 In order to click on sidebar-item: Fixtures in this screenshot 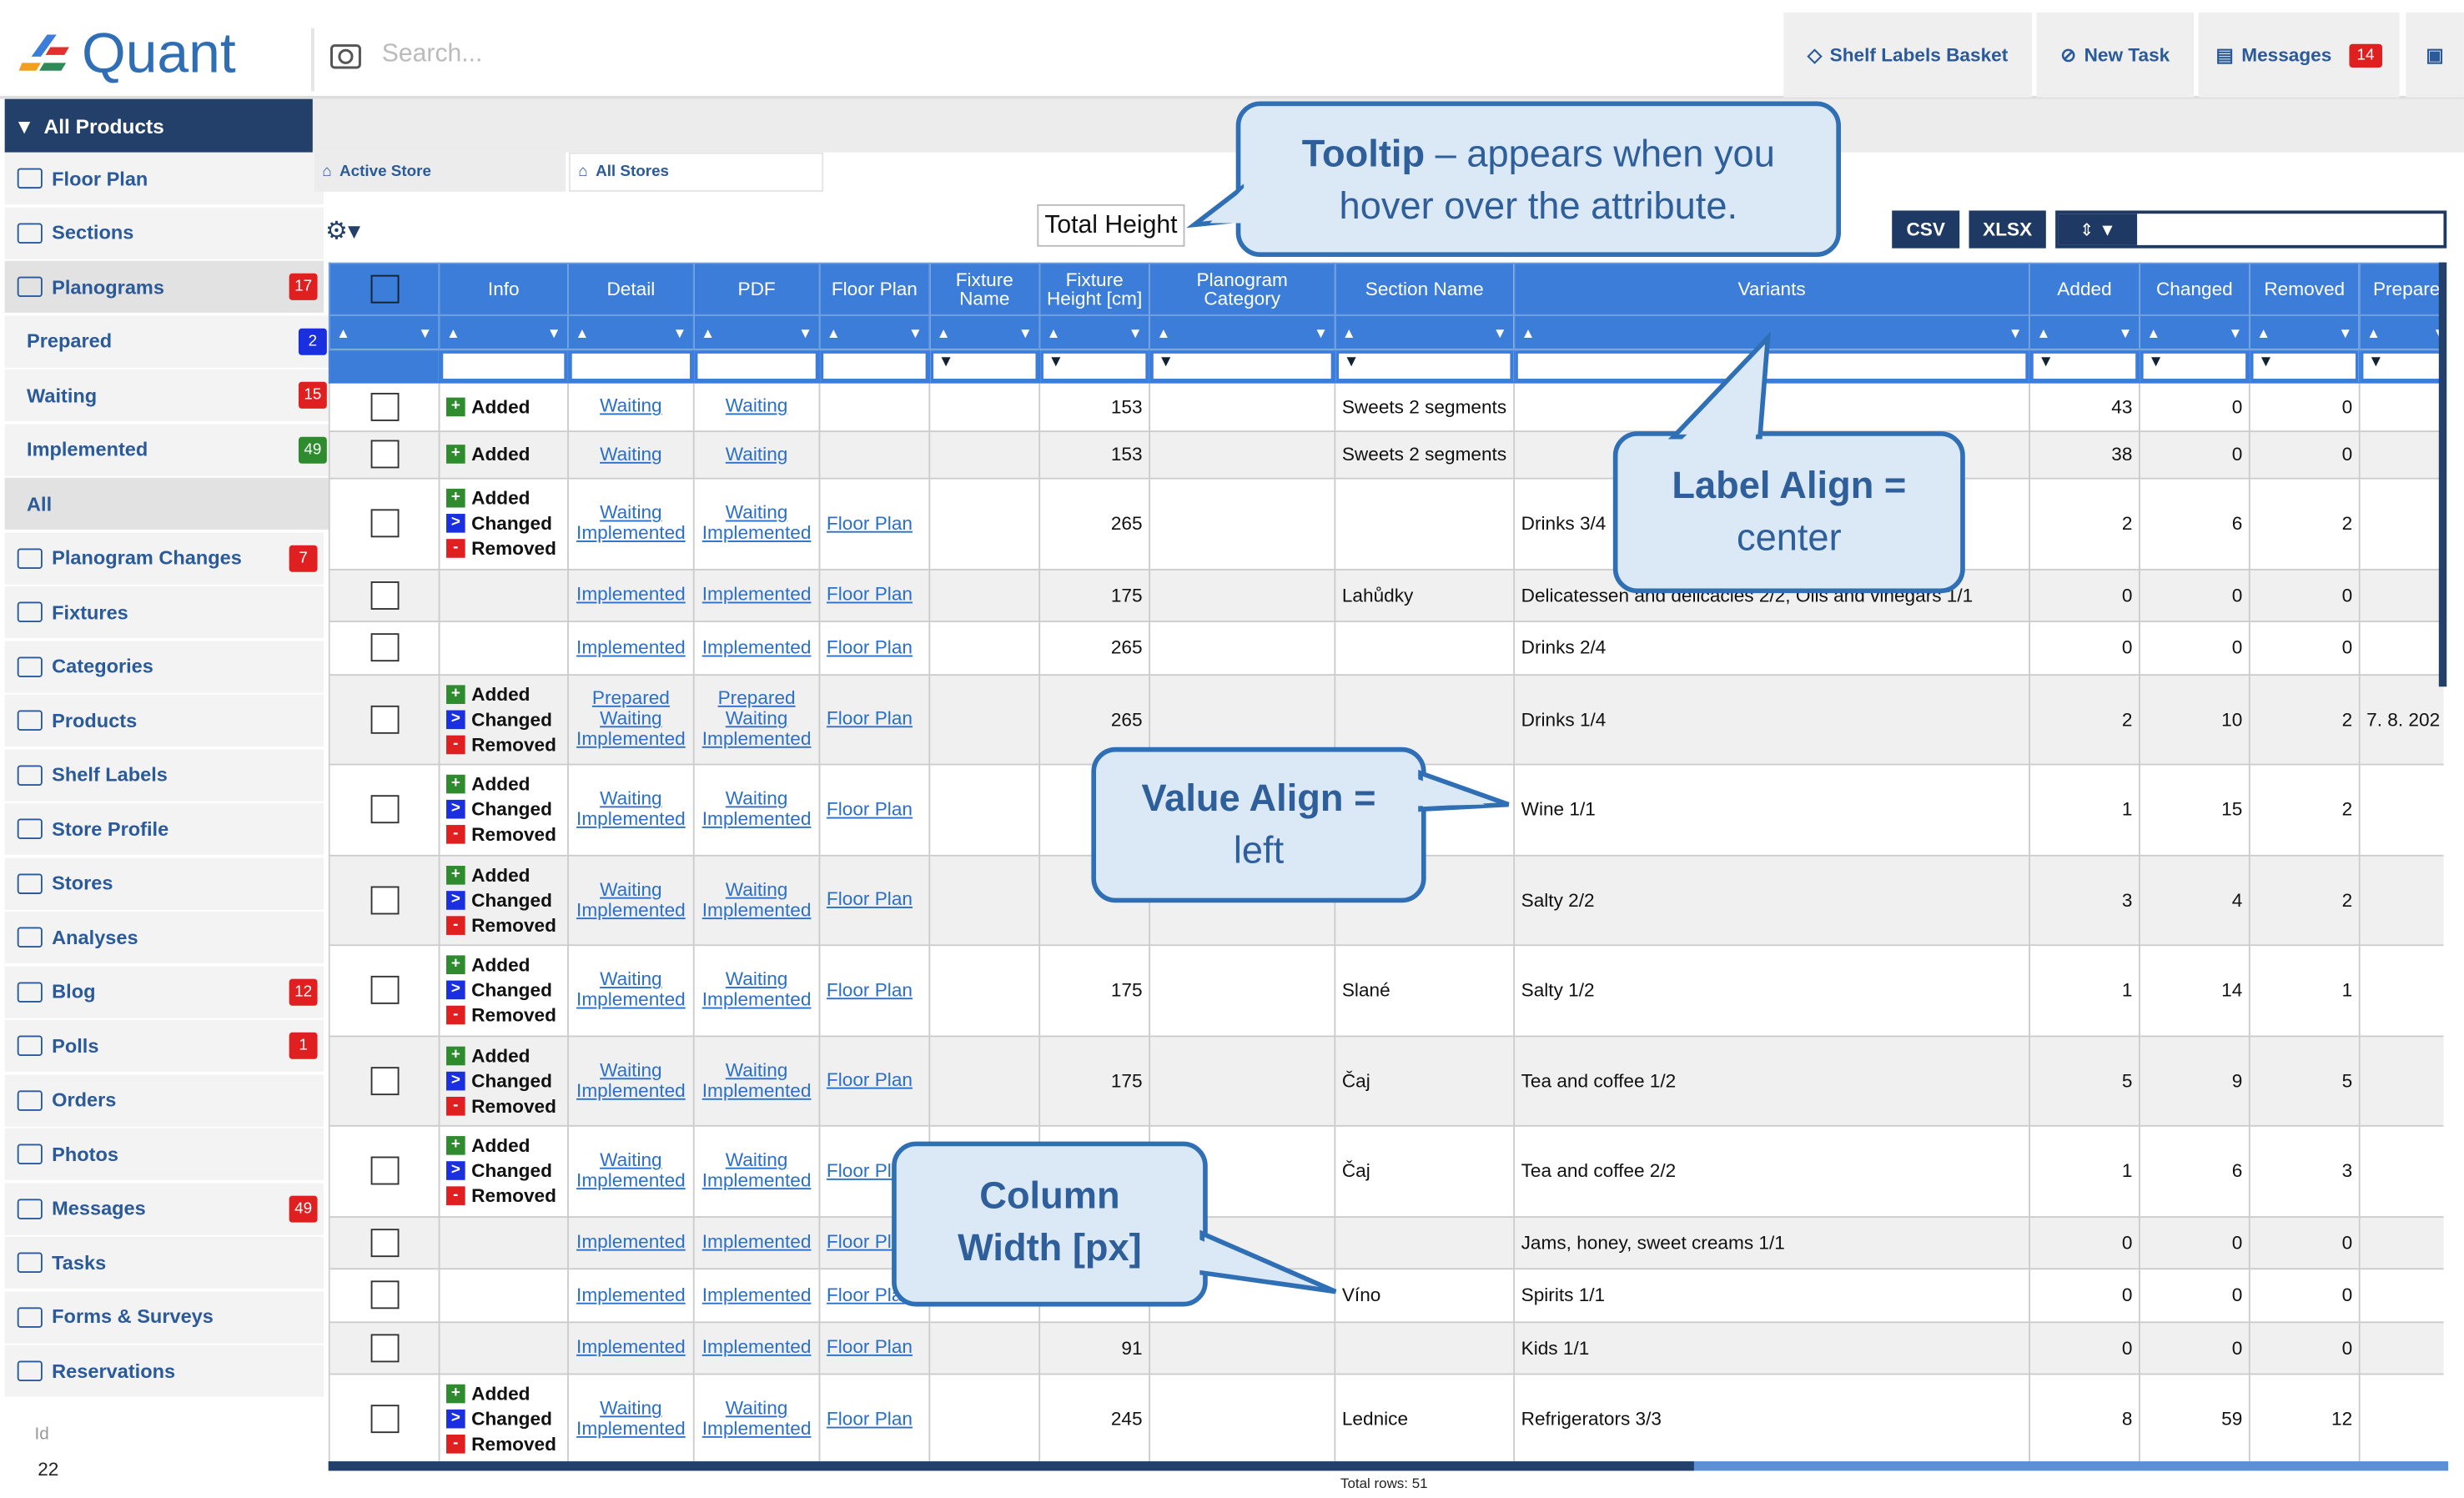, I will do `click(164, 612)`.